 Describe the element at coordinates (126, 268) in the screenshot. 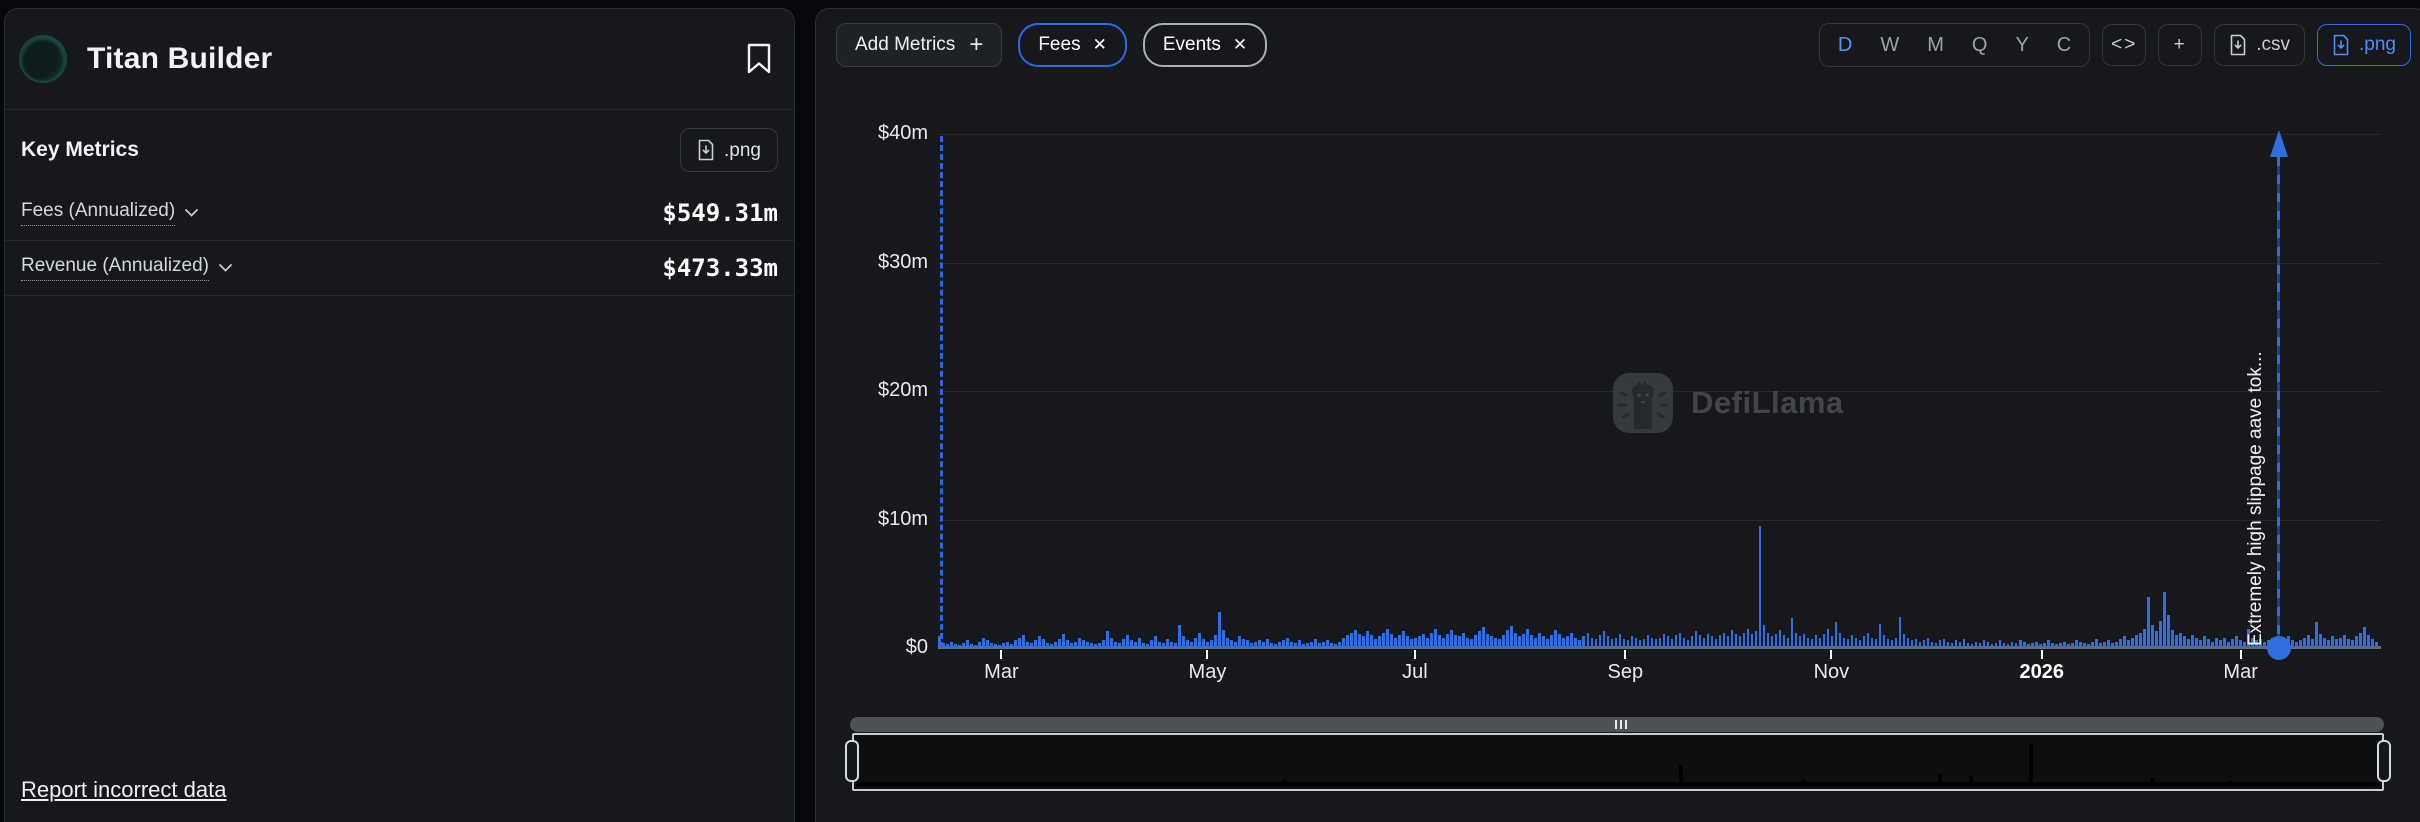

I see `revenue-annualized-dropdown: Revenue (Annualized)` at that location.